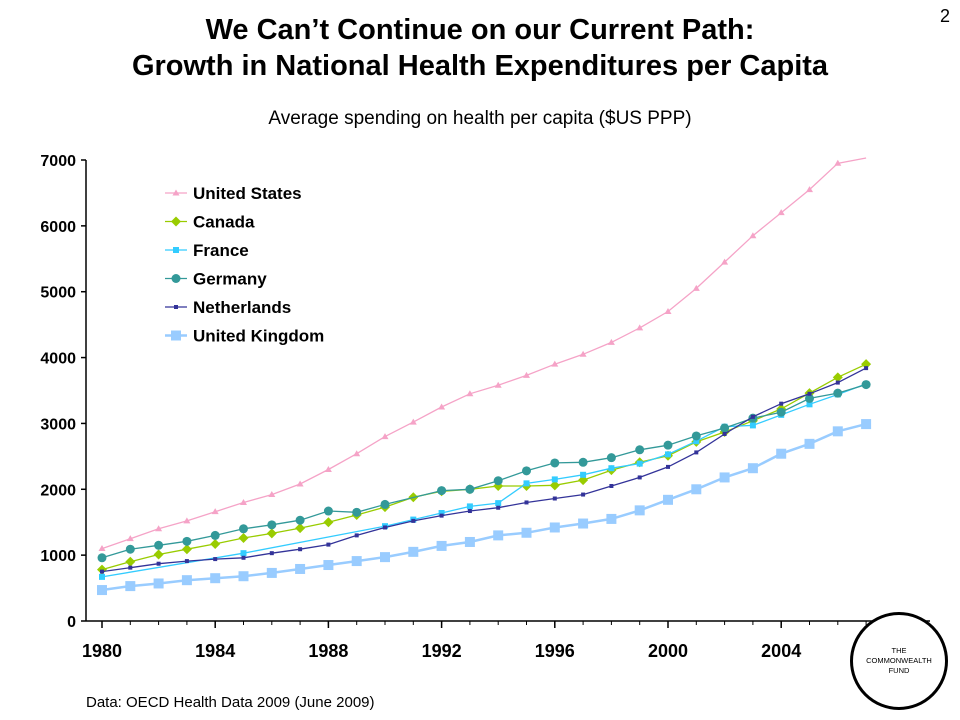  What do you see at coordinates (58, 161) in the screenshot?
I see `y-tick-label: 7000` at bounding box center [58, 161].